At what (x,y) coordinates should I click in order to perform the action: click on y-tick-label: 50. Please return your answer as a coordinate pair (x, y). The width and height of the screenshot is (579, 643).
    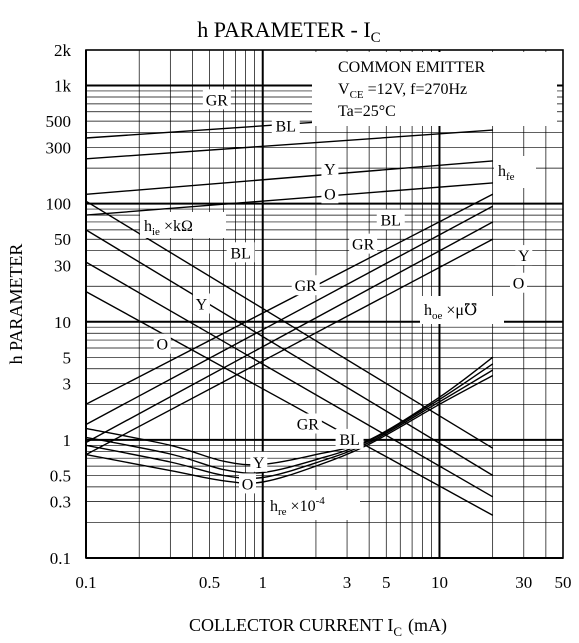
    Looking at the image, I should click on (62, 239).